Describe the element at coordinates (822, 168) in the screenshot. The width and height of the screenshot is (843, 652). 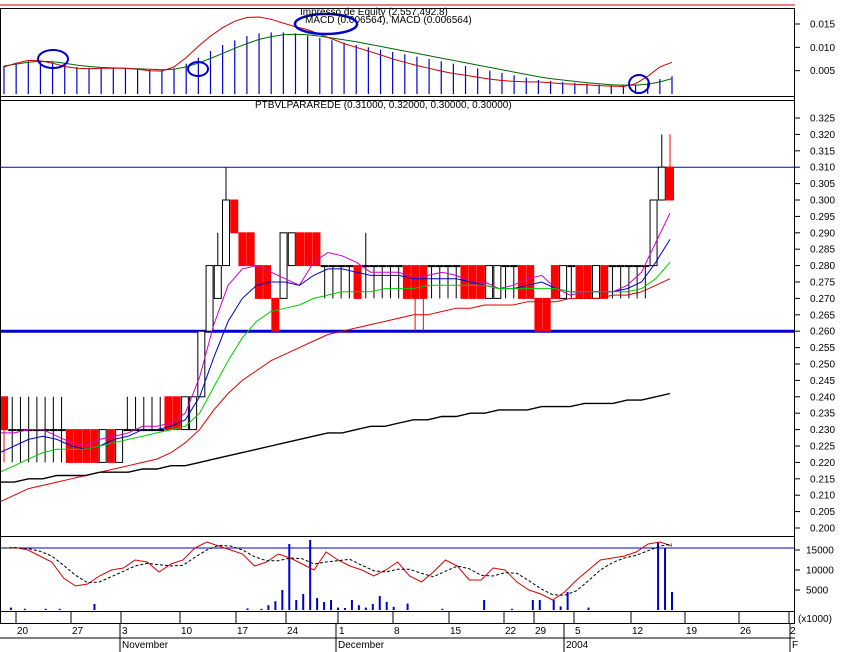
I see `price-tick-label: 0.310` at that location.